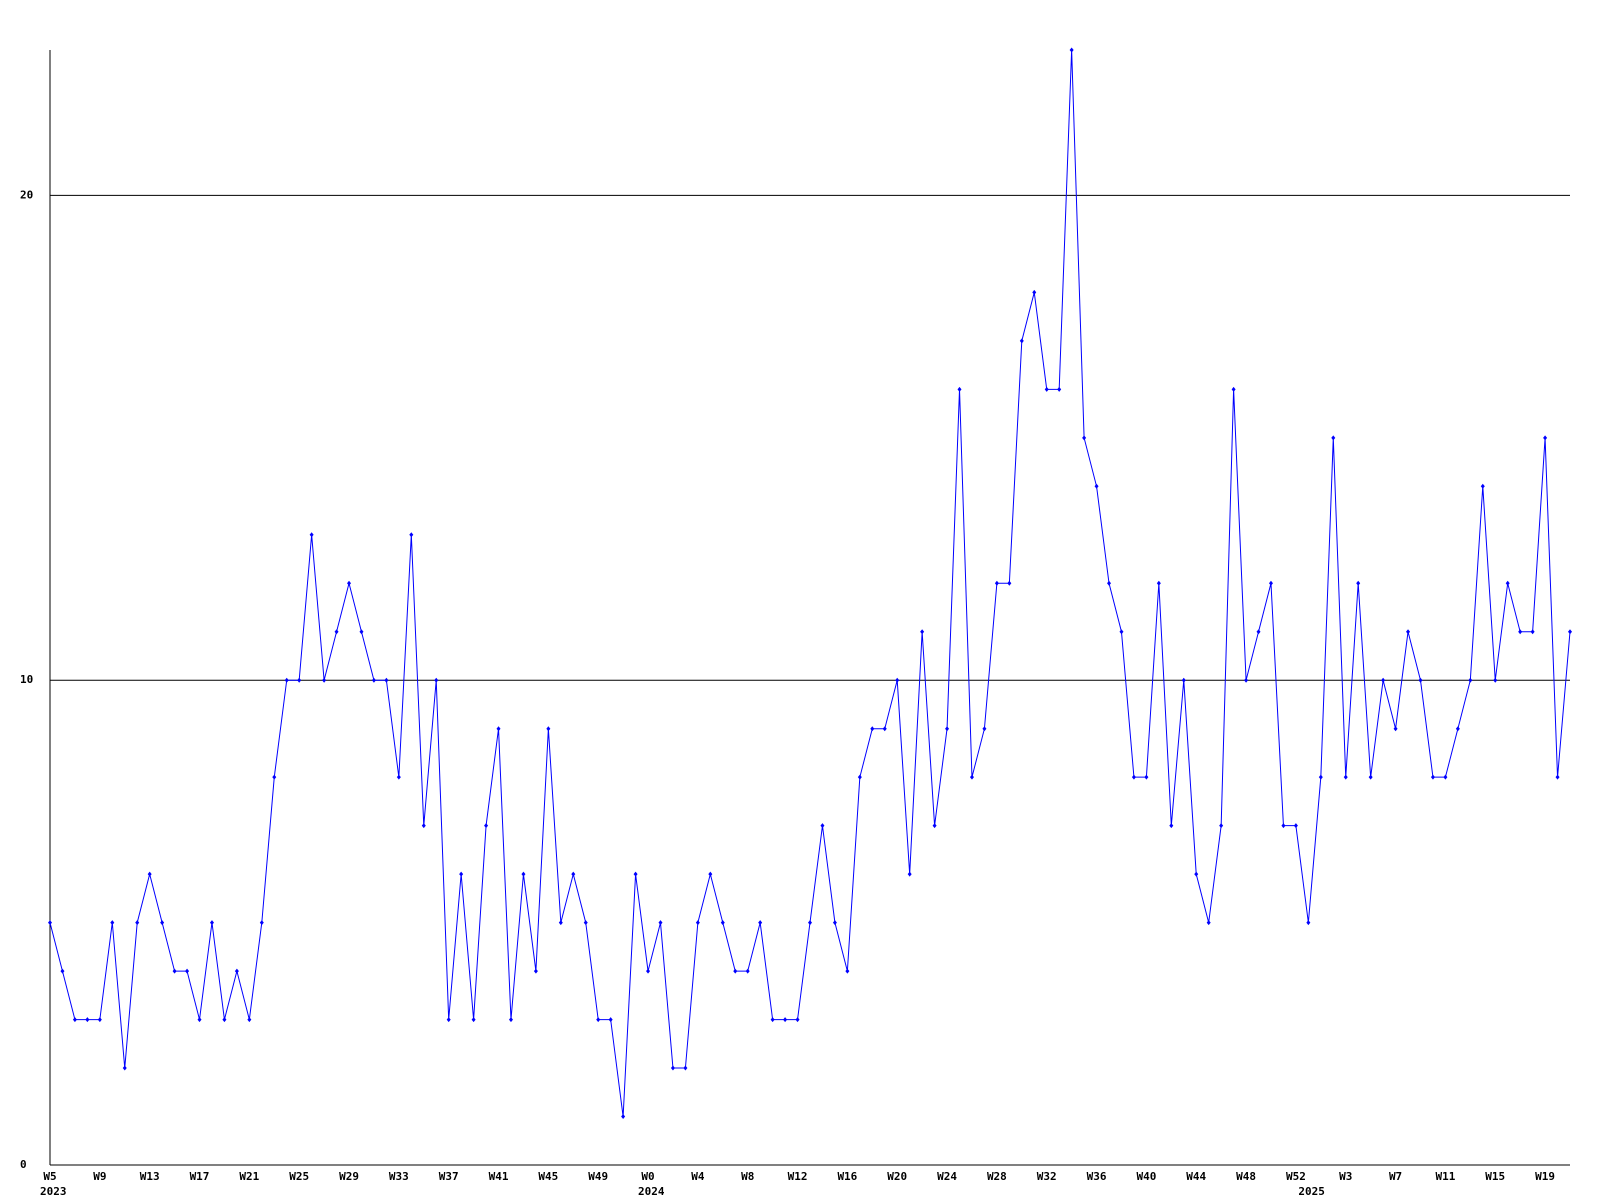 The width and height of the screenshot is (1600, 1200). What do you see at coordinates (150, 1176) in the screenshot?
I see `x-tick-label: W13` at bounding box center [150, 1176].